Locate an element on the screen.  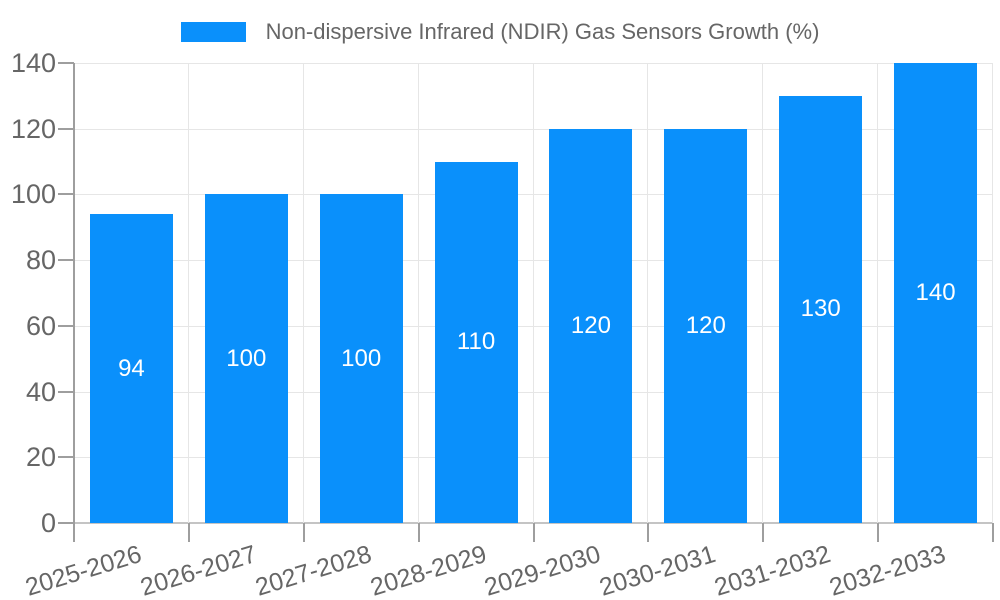
bar: 140 is located at coordinates (936, 293).